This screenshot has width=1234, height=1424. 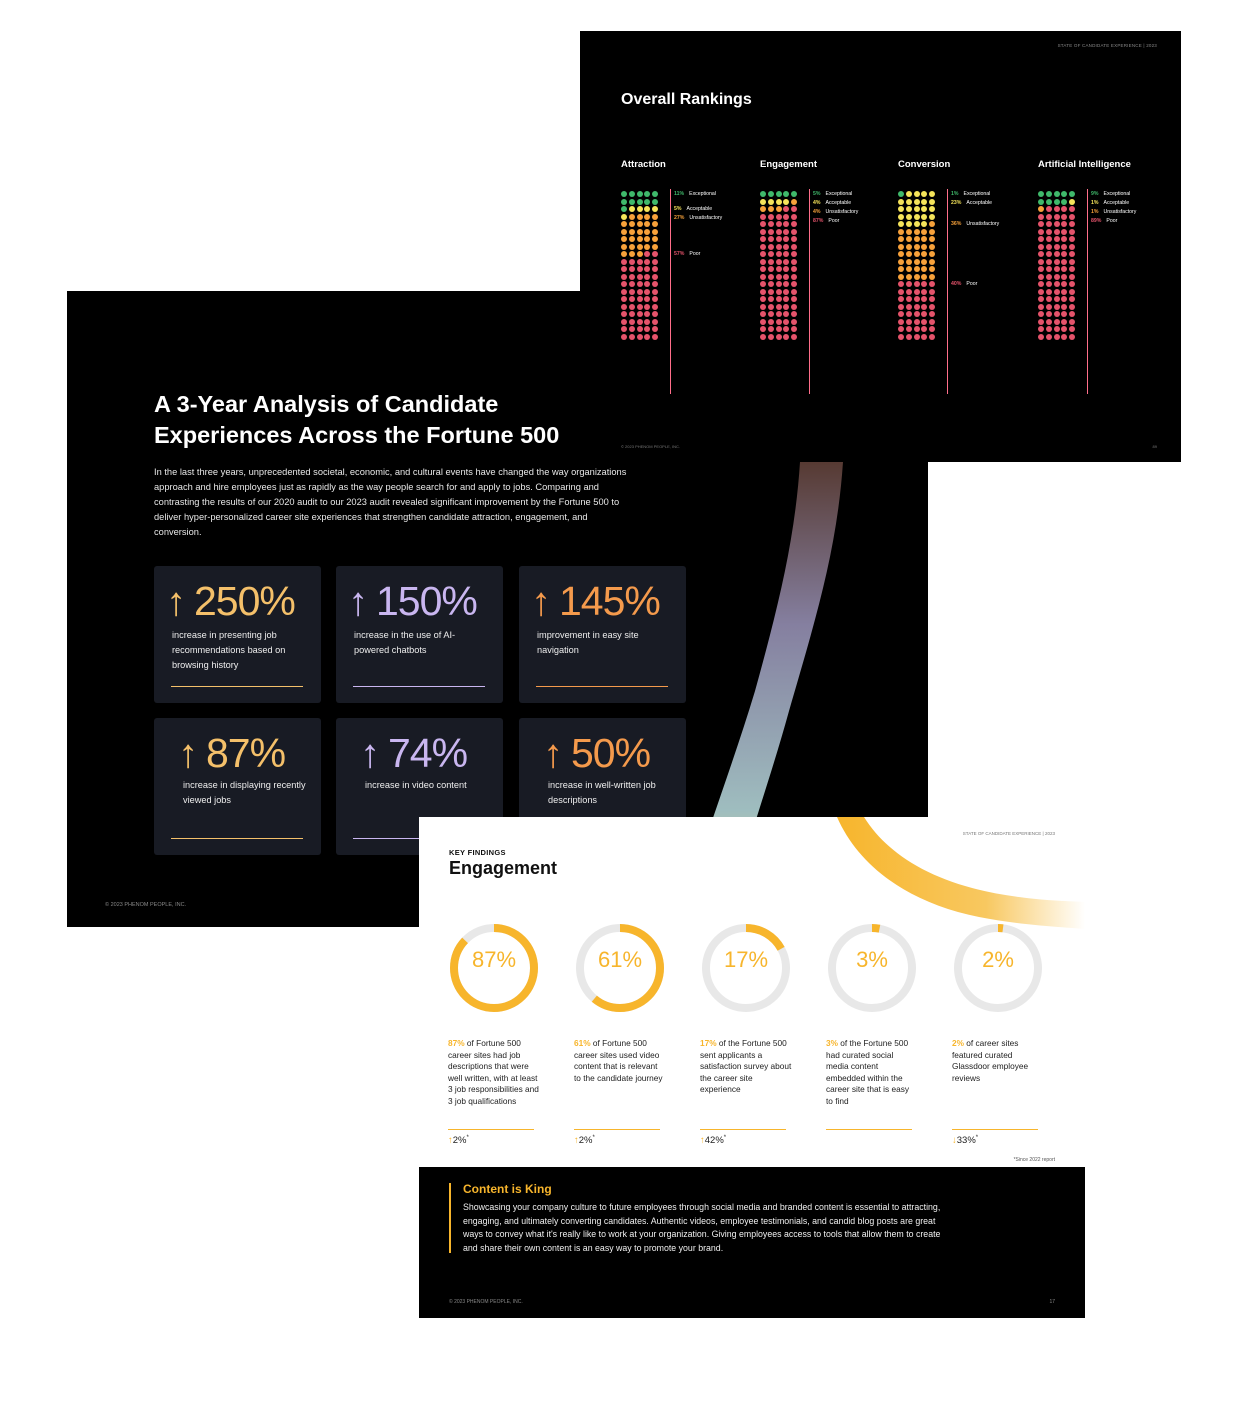 I want to click on donut-divider, so click(x=995, y=1129).